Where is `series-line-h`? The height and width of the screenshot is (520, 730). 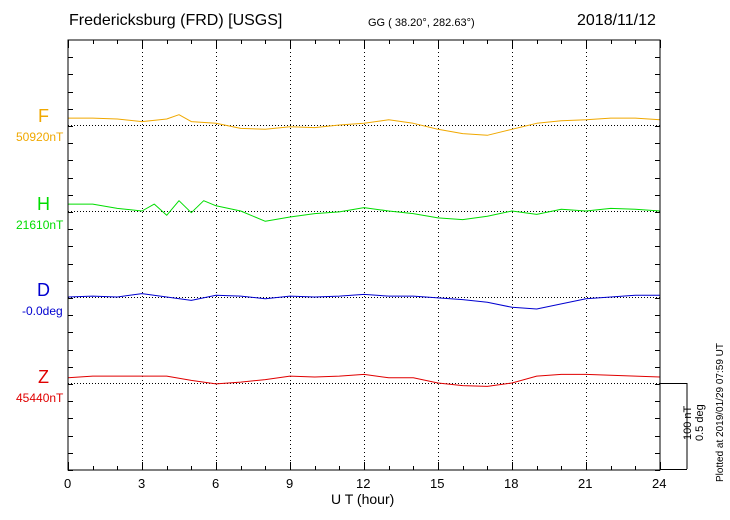 series-line-h is located at coordinates (364, 211).